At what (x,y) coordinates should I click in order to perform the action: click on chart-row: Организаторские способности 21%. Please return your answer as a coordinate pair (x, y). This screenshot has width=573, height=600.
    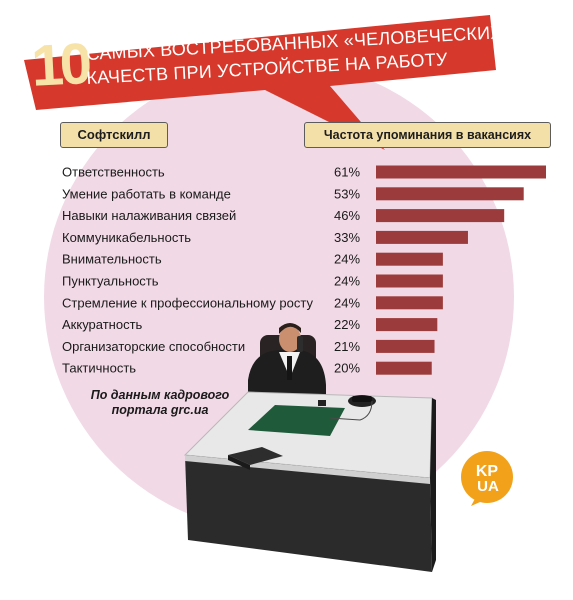
    Looking at the image, I should click on (248, 346).